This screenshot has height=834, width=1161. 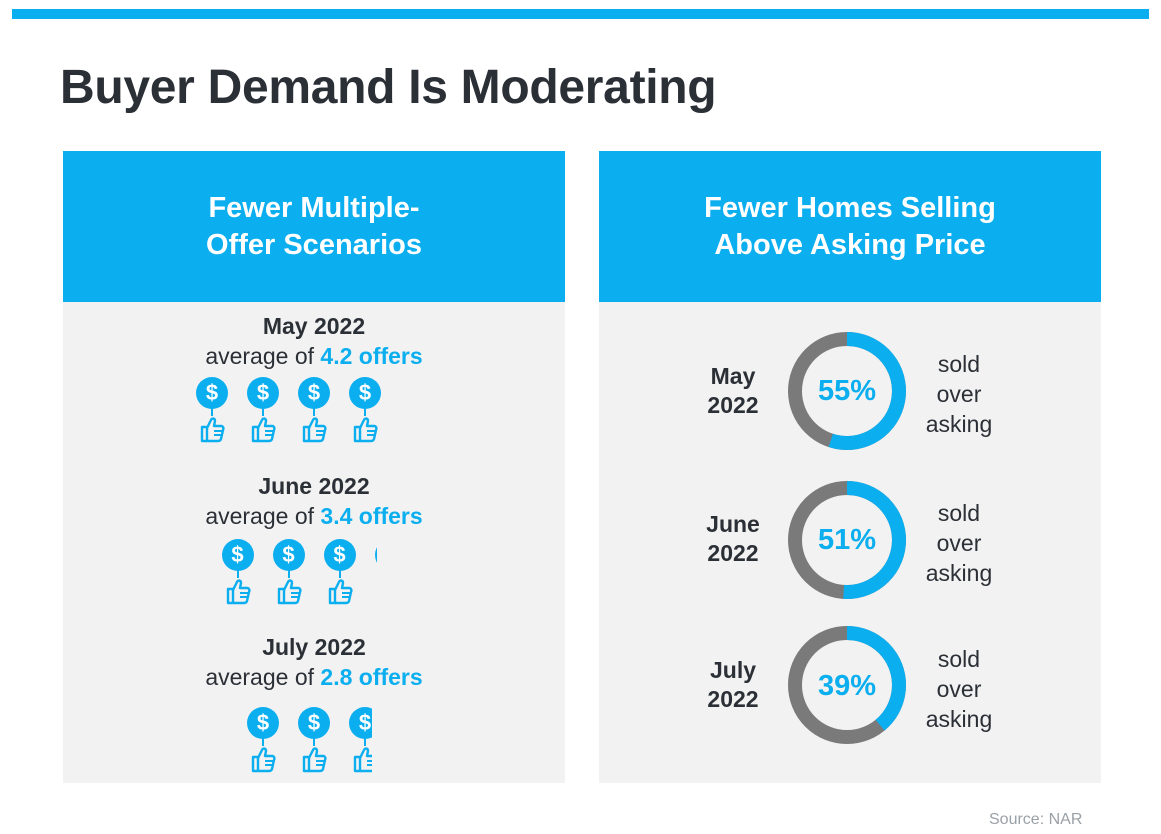 What do you see at coordinates (733, 524) in the screenshot?
I see `row-label-month: June` at bounding box center [733, 524].